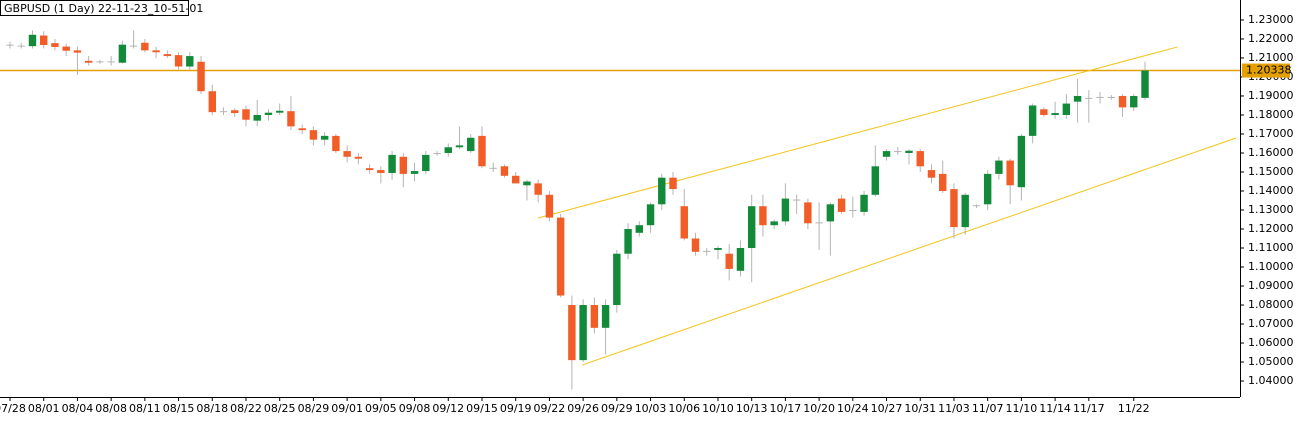  What do you see at coordinates (550, 408) in the screenshot?
I see `x-tick-label: 09/22` at bounding box center [550, 408].